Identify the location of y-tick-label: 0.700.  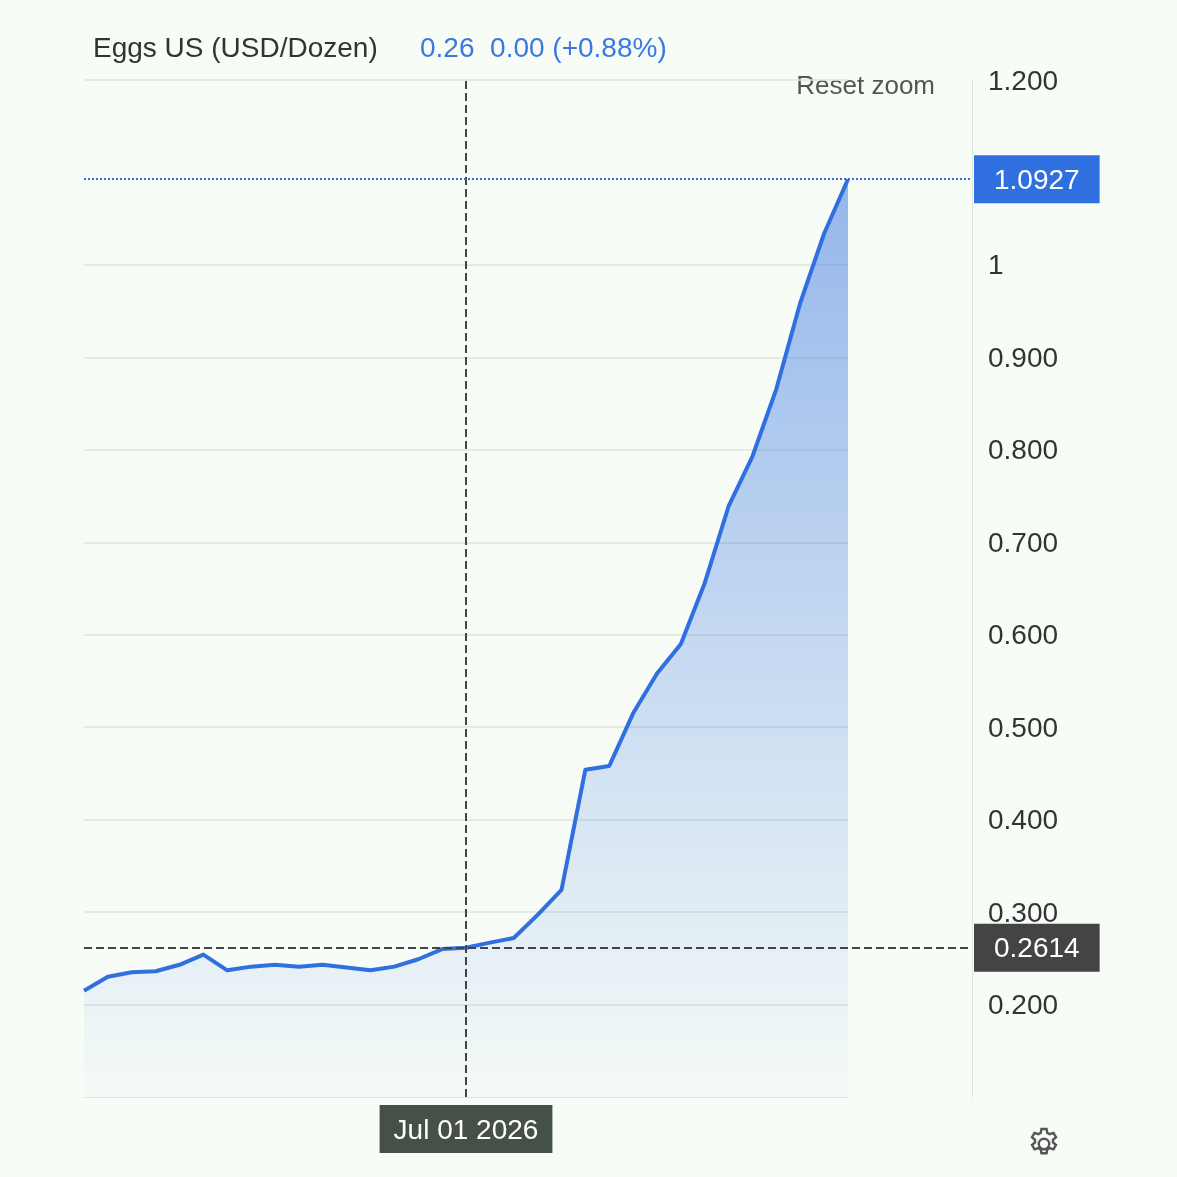
(1023, 542).